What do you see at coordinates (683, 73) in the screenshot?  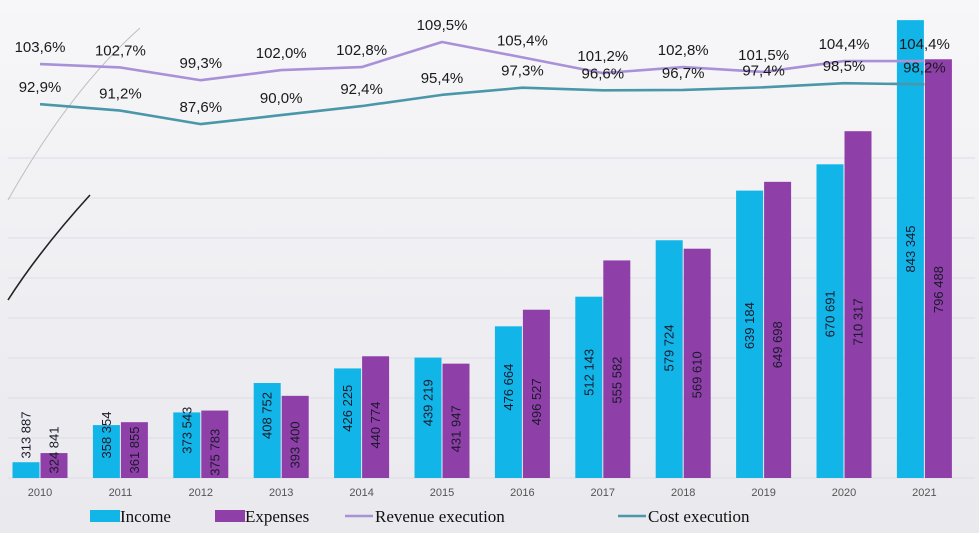 I see `cost-execution-line-label: 96,7%` at bounding box center [683, 73].